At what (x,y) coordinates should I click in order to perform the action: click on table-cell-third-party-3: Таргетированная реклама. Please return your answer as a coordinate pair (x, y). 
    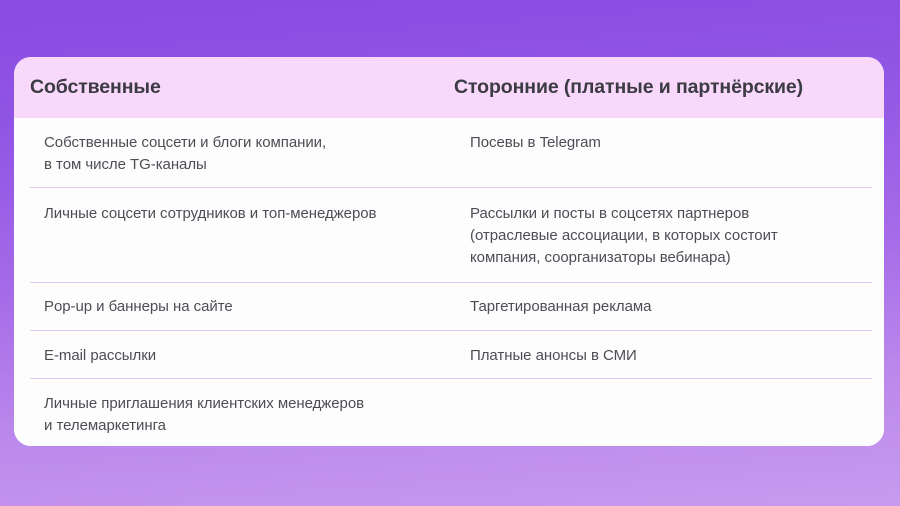
    Looking at the image, I should click on (561, 306).